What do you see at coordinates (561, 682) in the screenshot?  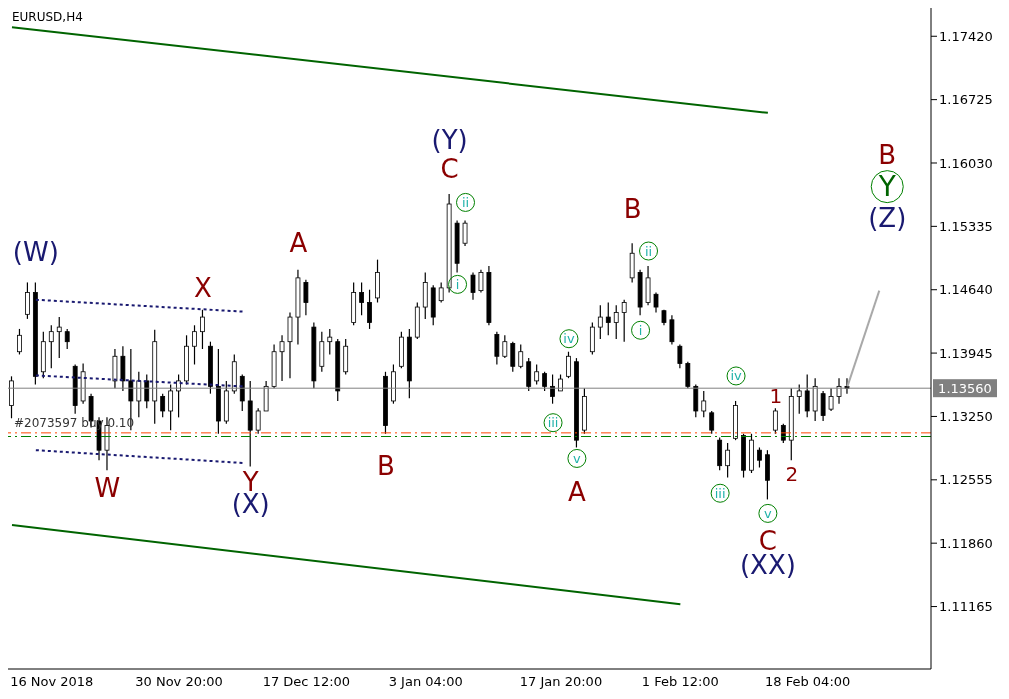 I see `x-tick-label: 17 Jan 20:00` at bounding box center [561, 682].